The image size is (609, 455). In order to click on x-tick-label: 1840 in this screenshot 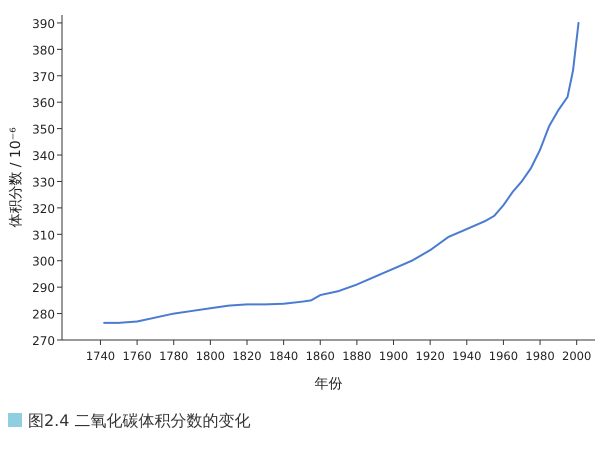, I will do `click(283, 356)`.